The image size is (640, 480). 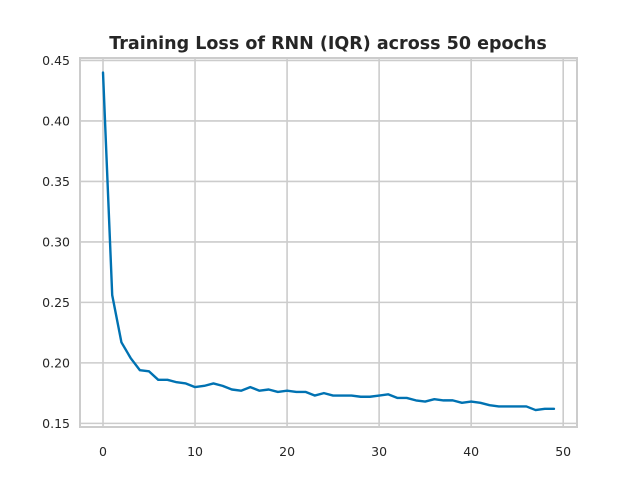 I want to click on x-axis: 0 10 20 30 40 50, so click(x=335, y=451).